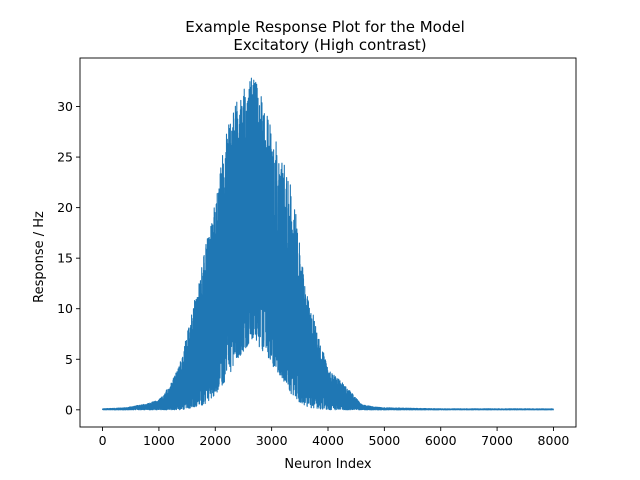 This screenshot has height=480, width=640. Describe the element at coordinates (65, 308) in the screenshot. I see `y-tick-label: 10` at that location.